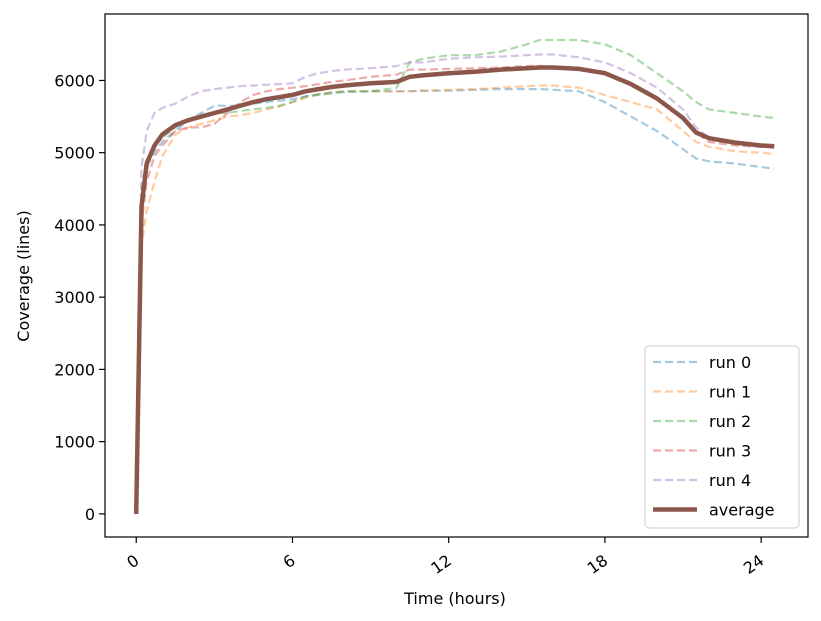 The image size is (821, 621). What do you see at coordinates (74, 225) in the screenshot?
I see `y-tick-label: 4000` at bounding box center [74, 225].